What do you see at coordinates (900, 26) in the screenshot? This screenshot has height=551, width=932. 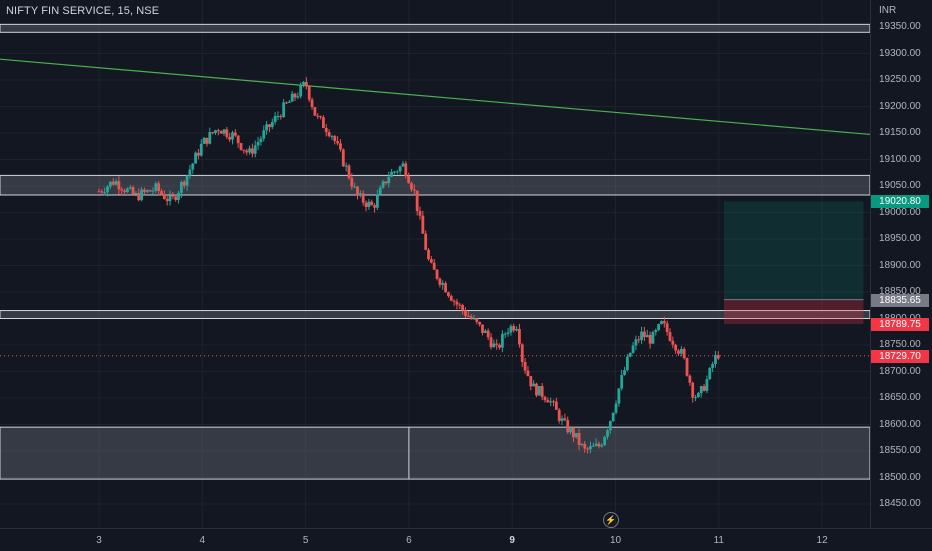 I see `price-tick-label: 19350.00` at bounding box center [900, 26].